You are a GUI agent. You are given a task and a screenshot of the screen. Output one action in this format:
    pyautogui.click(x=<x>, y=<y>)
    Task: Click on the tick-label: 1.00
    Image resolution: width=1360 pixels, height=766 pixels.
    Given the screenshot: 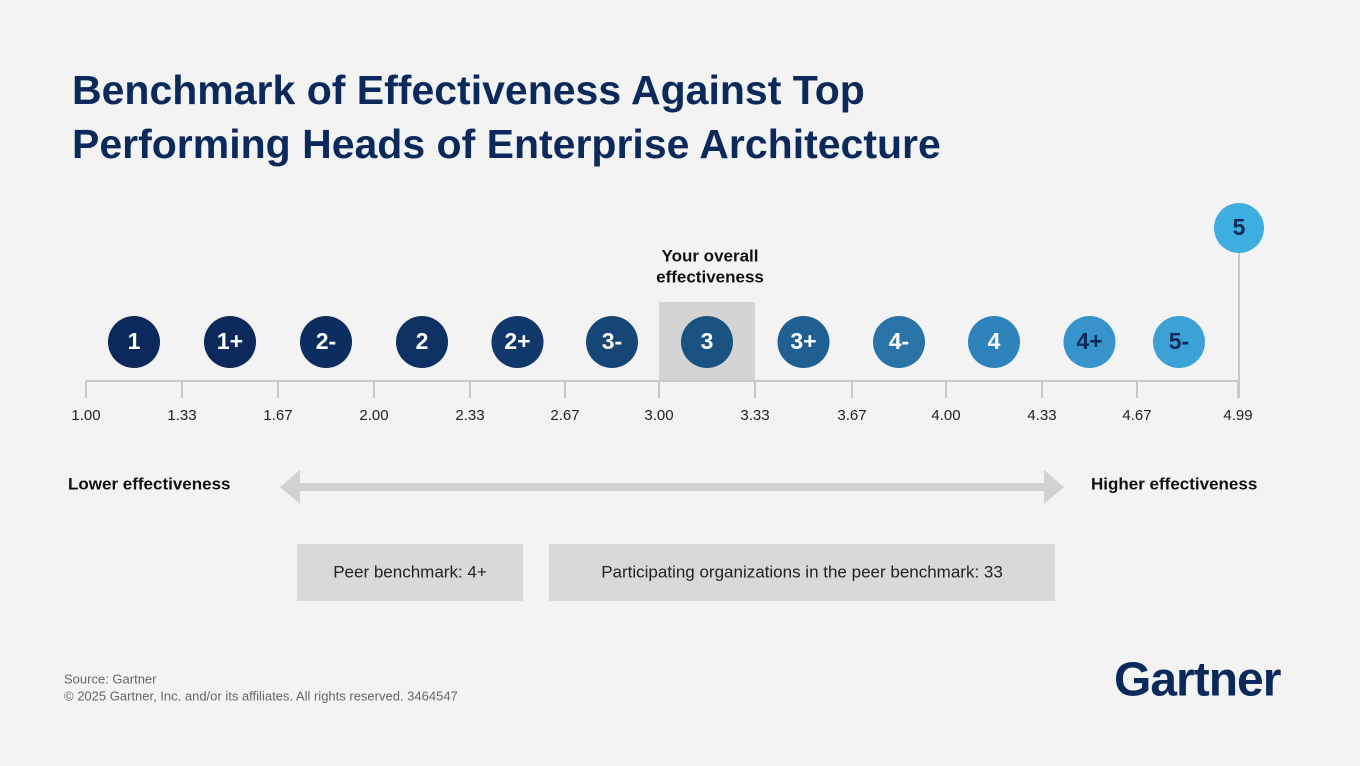 What is the action you would take?
    pyautogui.click(x=85, y=415)
    